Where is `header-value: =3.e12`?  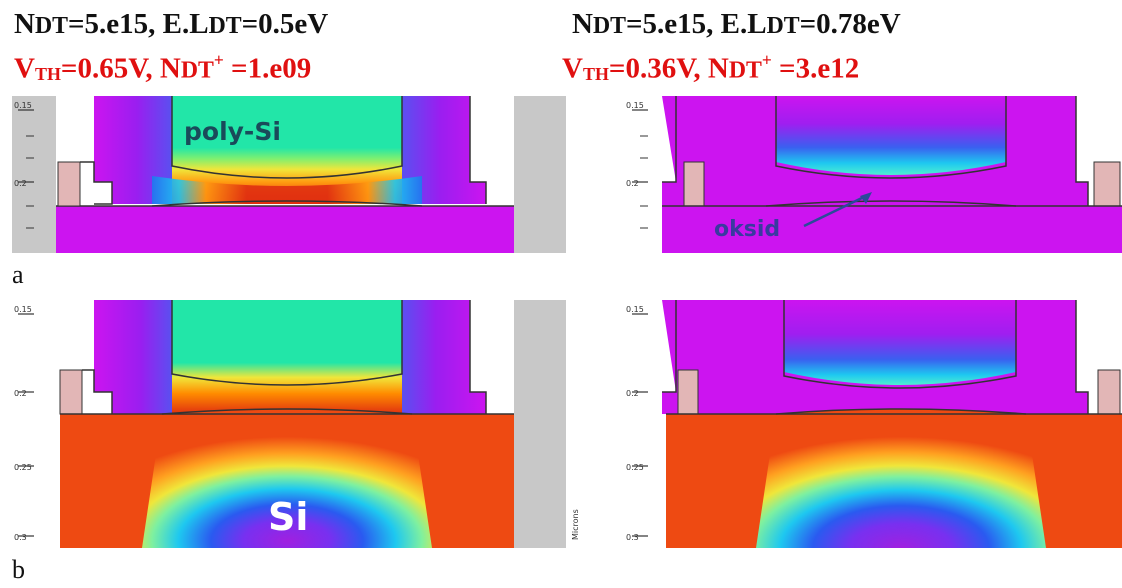
header-value: =3.e12 is located at coordinates (815, 68).